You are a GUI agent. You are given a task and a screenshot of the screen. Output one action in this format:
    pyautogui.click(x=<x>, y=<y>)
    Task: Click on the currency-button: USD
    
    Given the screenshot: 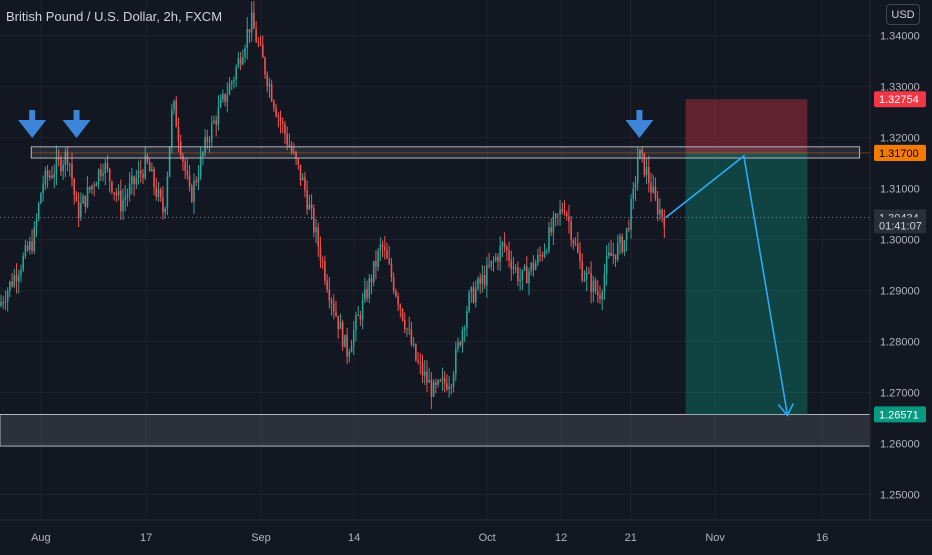 What is the action you would take?
    pyautogui.click(x=903, y=14)
    